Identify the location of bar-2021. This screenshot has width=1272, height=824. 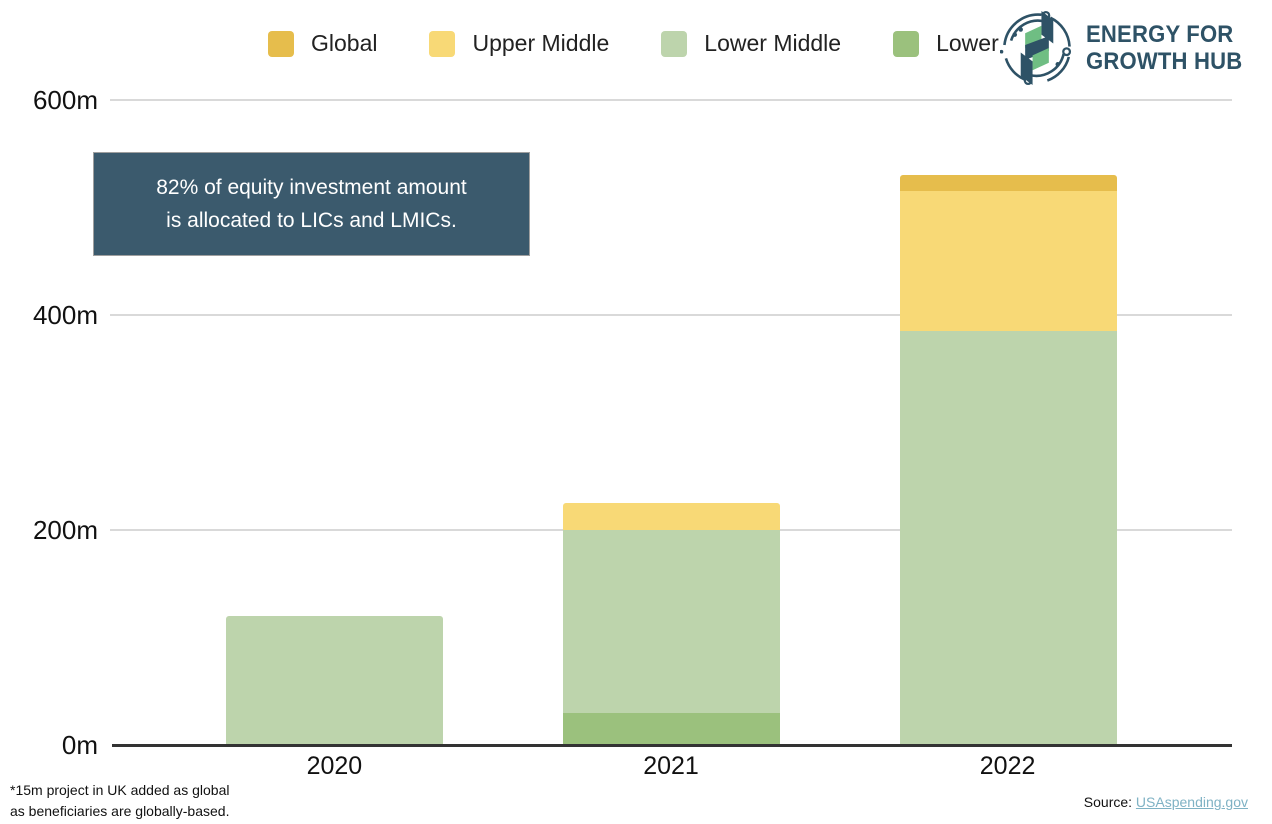
(671, 624).